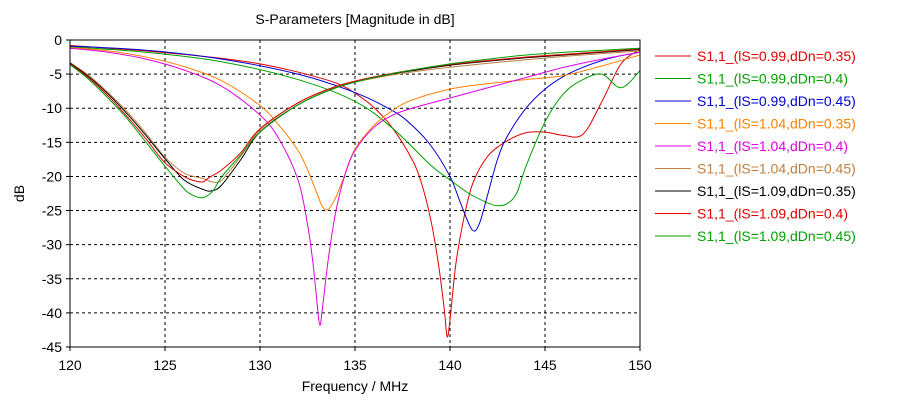 The image size is (900, 405). Describe the element at coordinates (52, 313) in the screenshot. I see `y-tick-label: -40` at that location.